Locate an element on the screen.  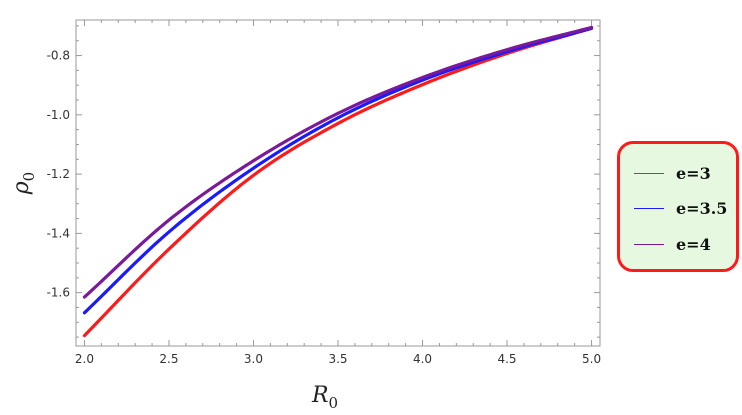
y-tick-label: -1.6 is located at coordinates (58, 293).